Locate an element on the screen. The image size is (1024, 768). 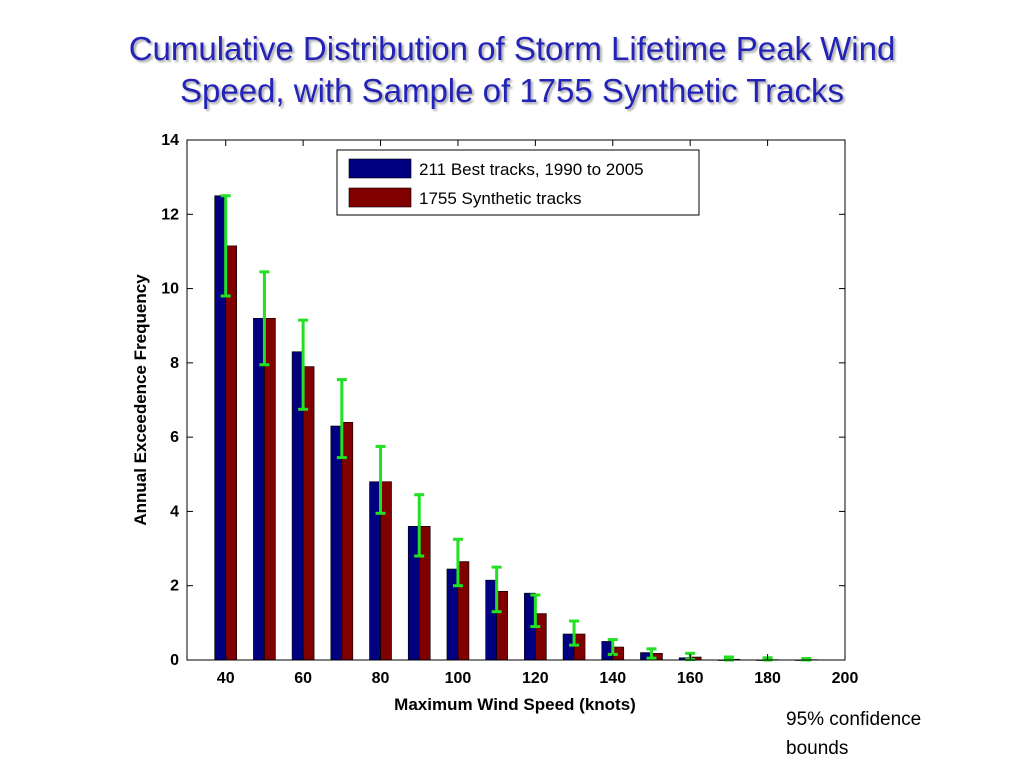
x-tick-label-140: 140 is located at coordinates (612, 678).